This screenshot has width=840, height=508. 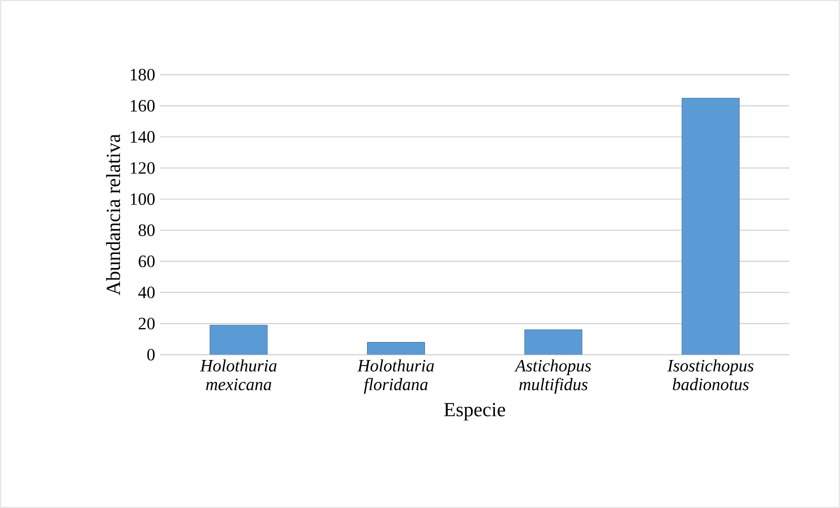 What do you see at coordinates (142, 74) in the screenshot?
I see `y-tick-label: 180` at bounding box center [142, 74].